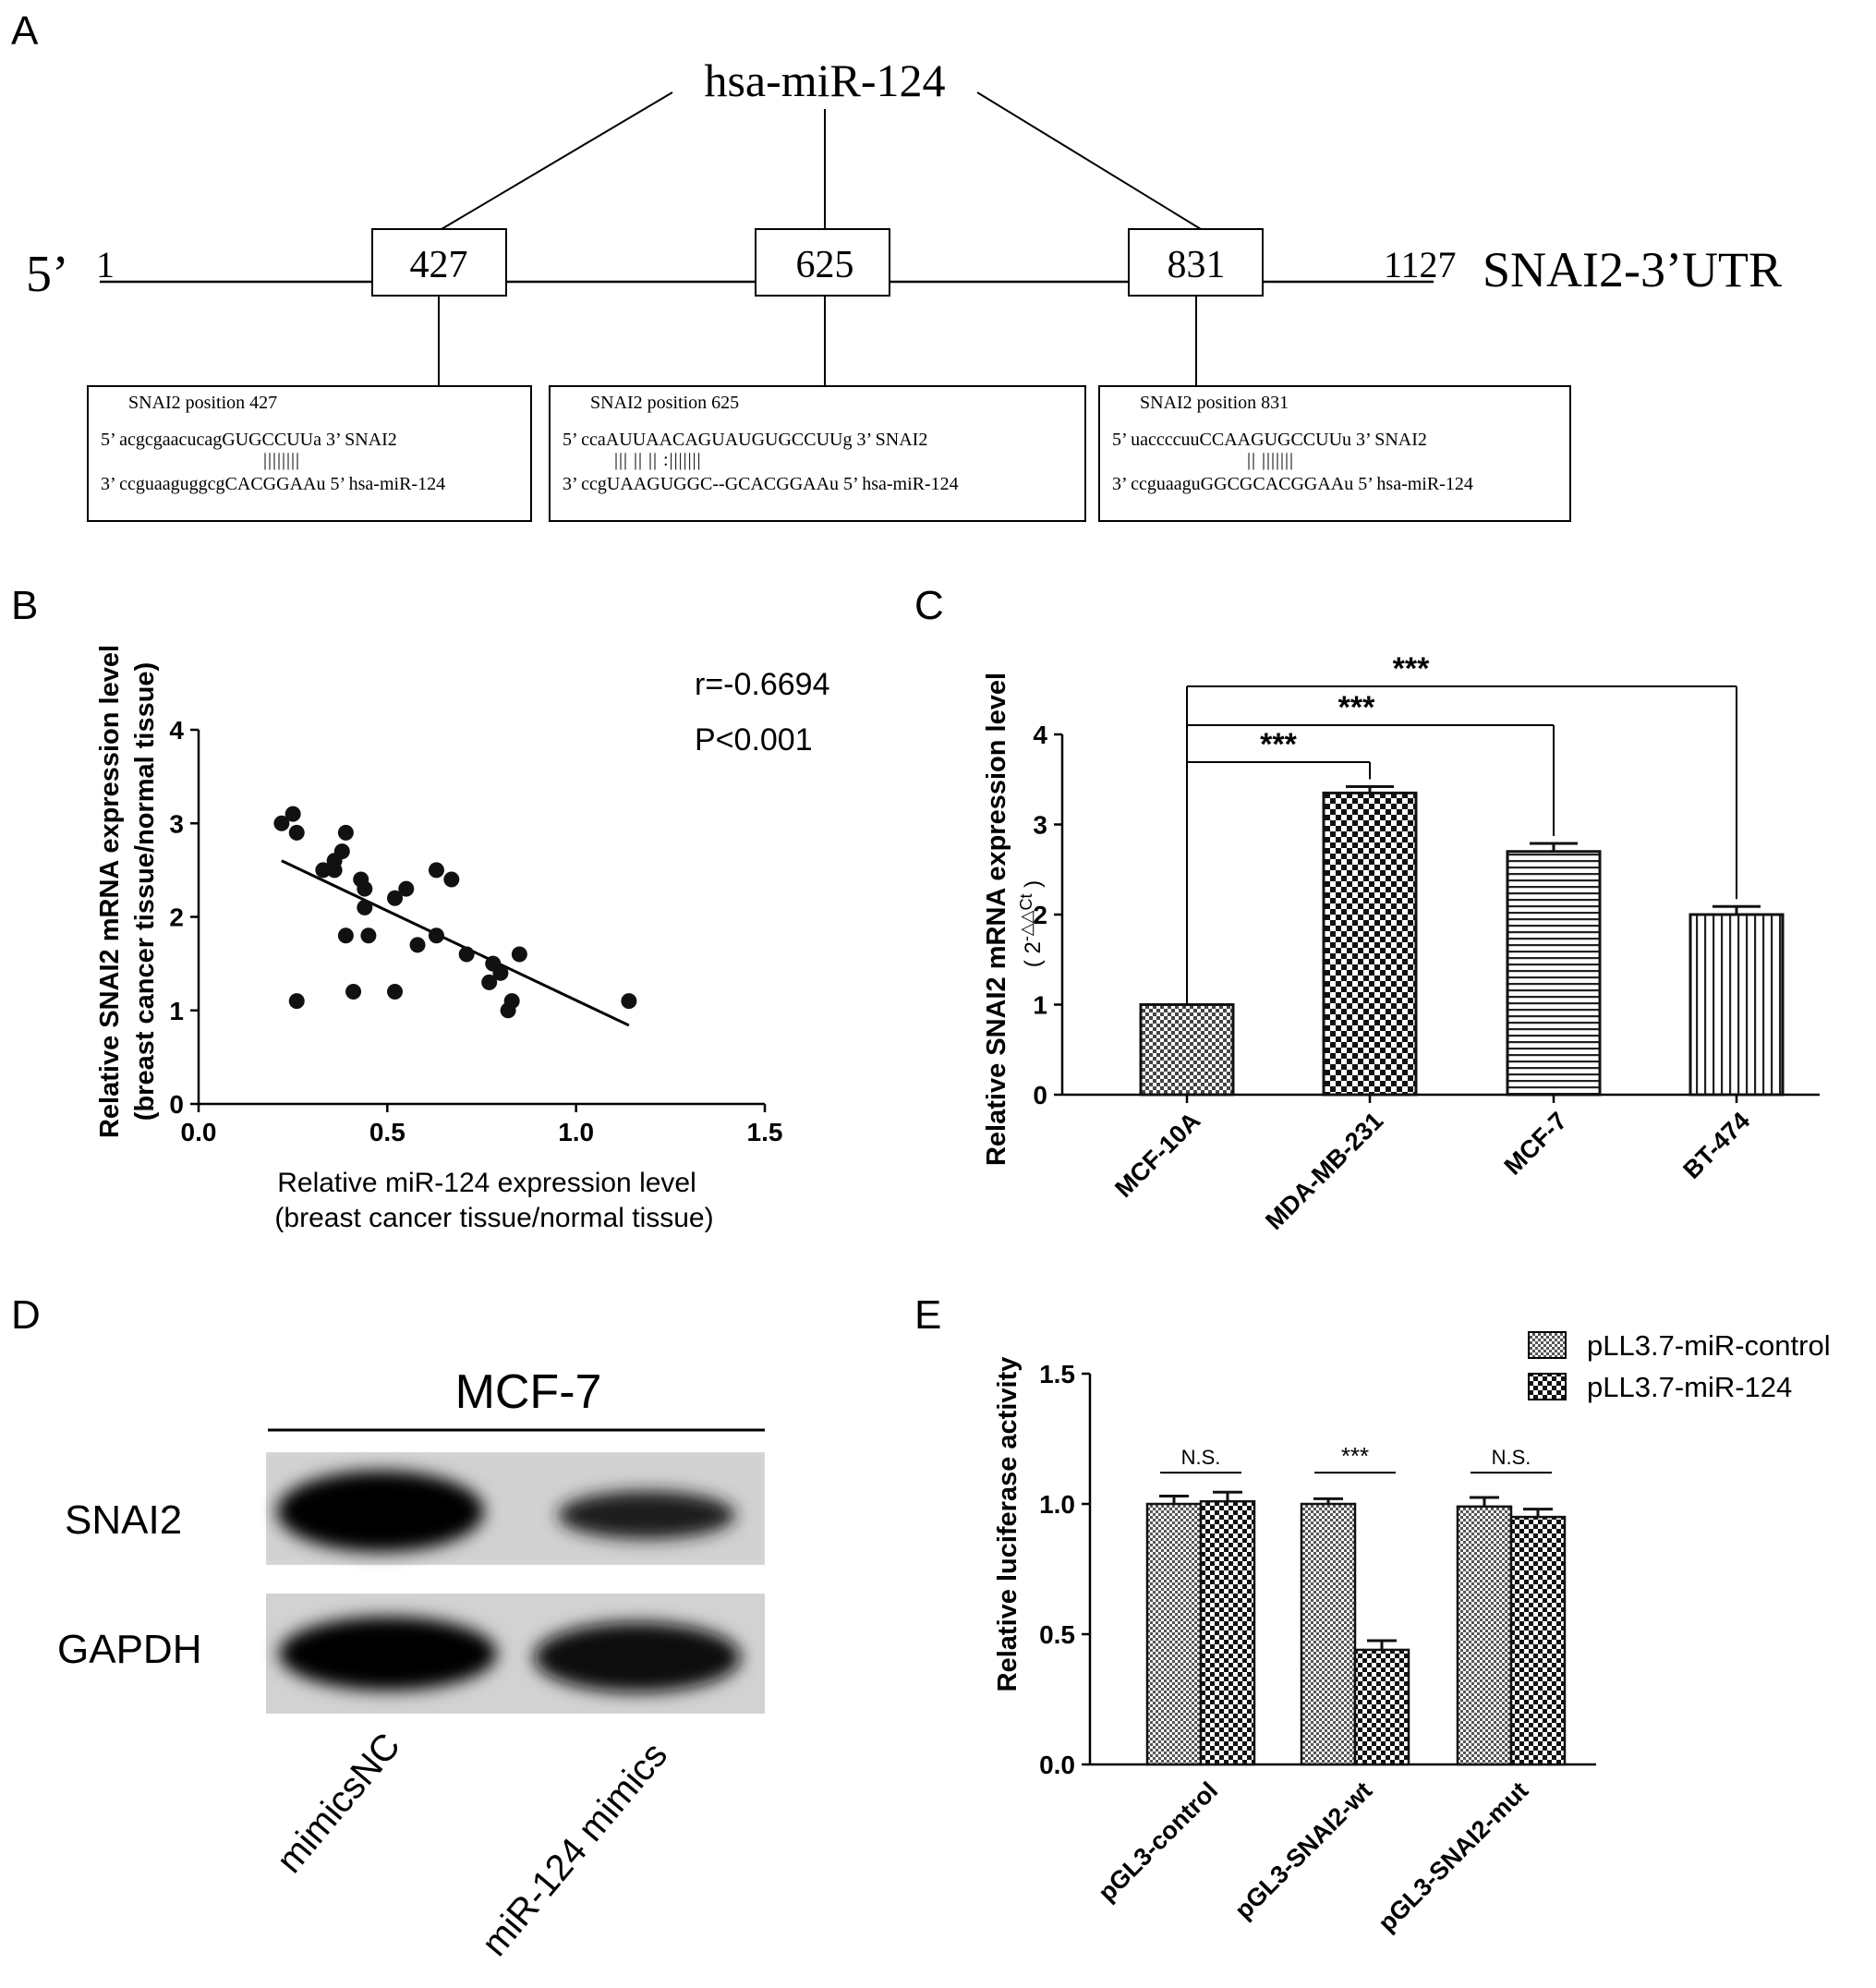 The image size is (1876, 1988). What do you see at coordinates (249, 440) in the screenshot?
I see `site-target-seq: 5’ acgcgaacucagGUGCCUUa 3’ SNAI2` at bounding box center [249, 440].